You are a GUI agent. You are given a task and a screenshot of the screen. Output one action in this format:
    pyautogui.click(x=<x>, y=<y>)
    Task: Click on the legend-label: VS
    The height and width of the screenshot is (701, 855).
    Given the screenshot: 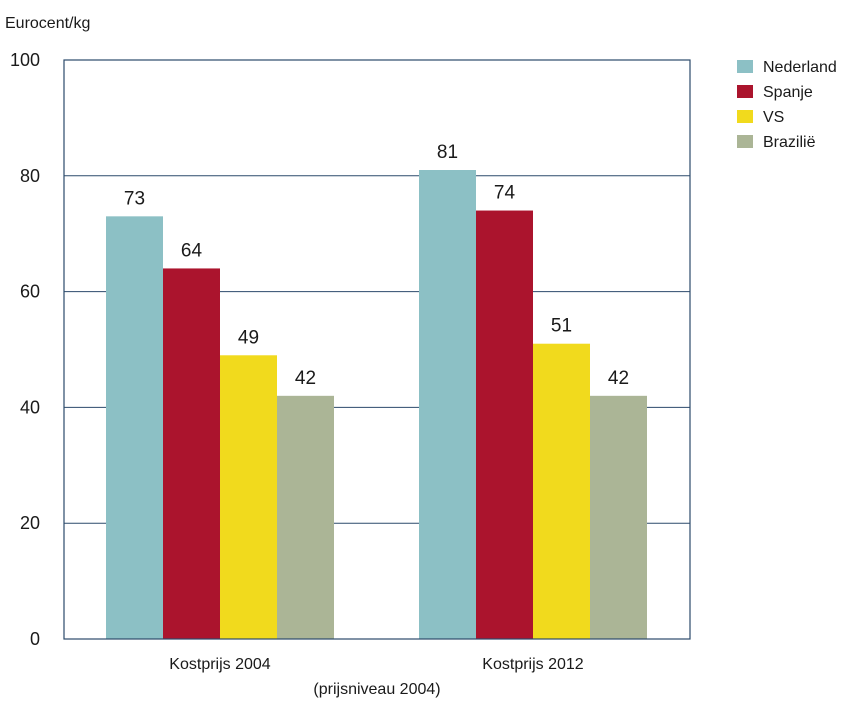 What is the action you would take?
    pyautogui.click(x=773, y=117)
    